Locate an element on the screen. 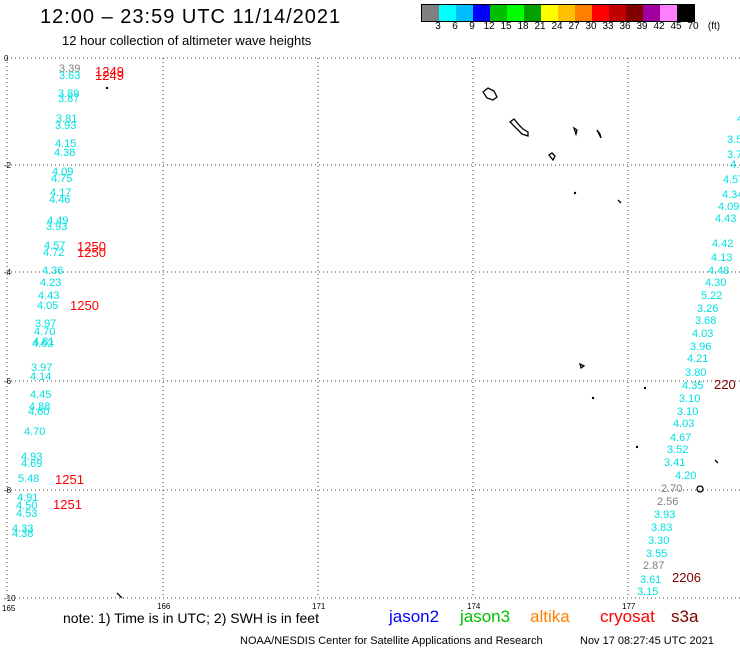 This screenshot has height=650, width=740. swh-value: 3.68 is located at coordinates (705, 321).